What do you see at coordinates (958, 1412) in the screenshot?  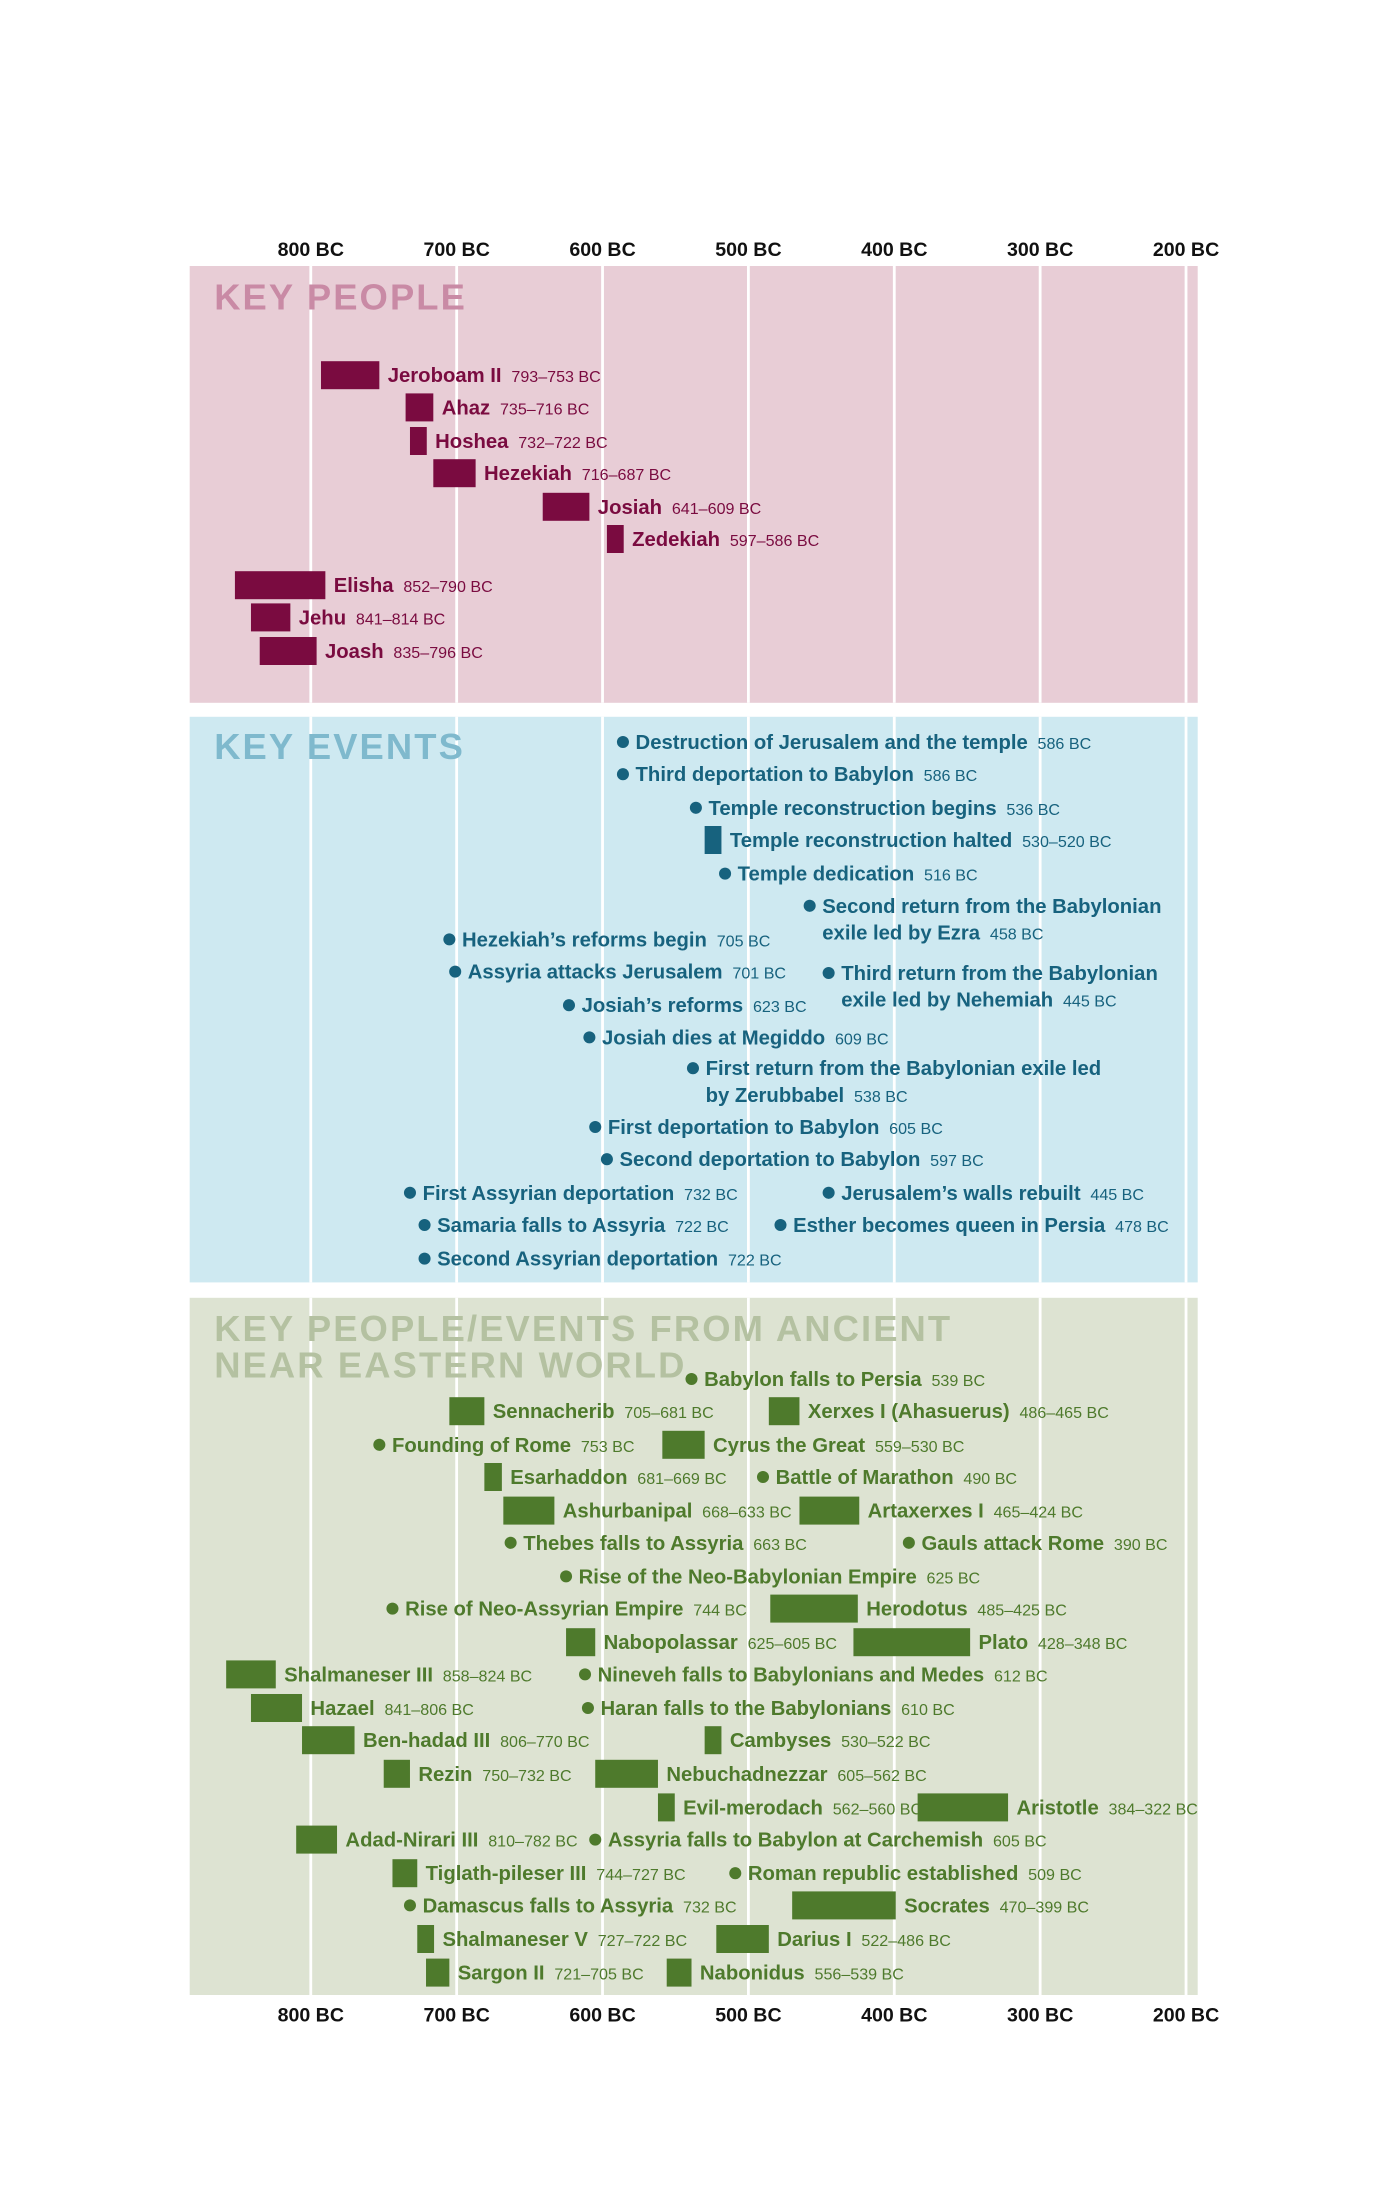 I see `item-label: Xerxes I (Ahasuerus) 486–465 BC` at bounding box center [958, 1412].